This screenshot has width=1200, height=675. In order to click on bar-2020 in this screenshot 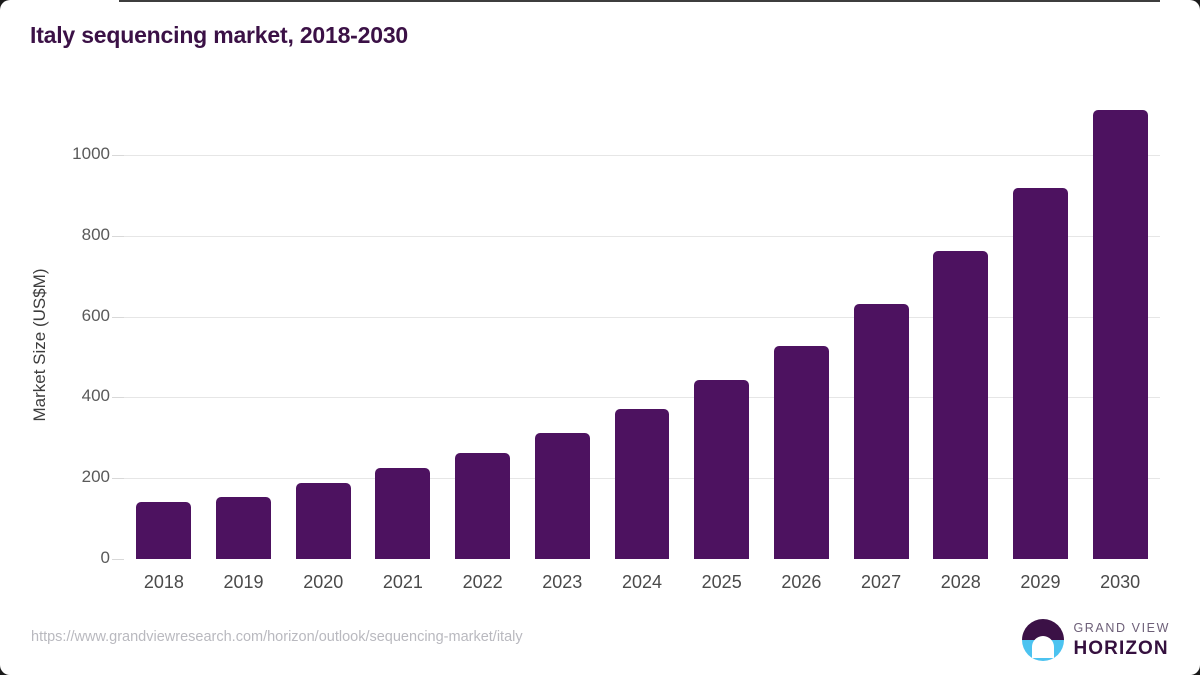, I will do `click(323, 521)`.